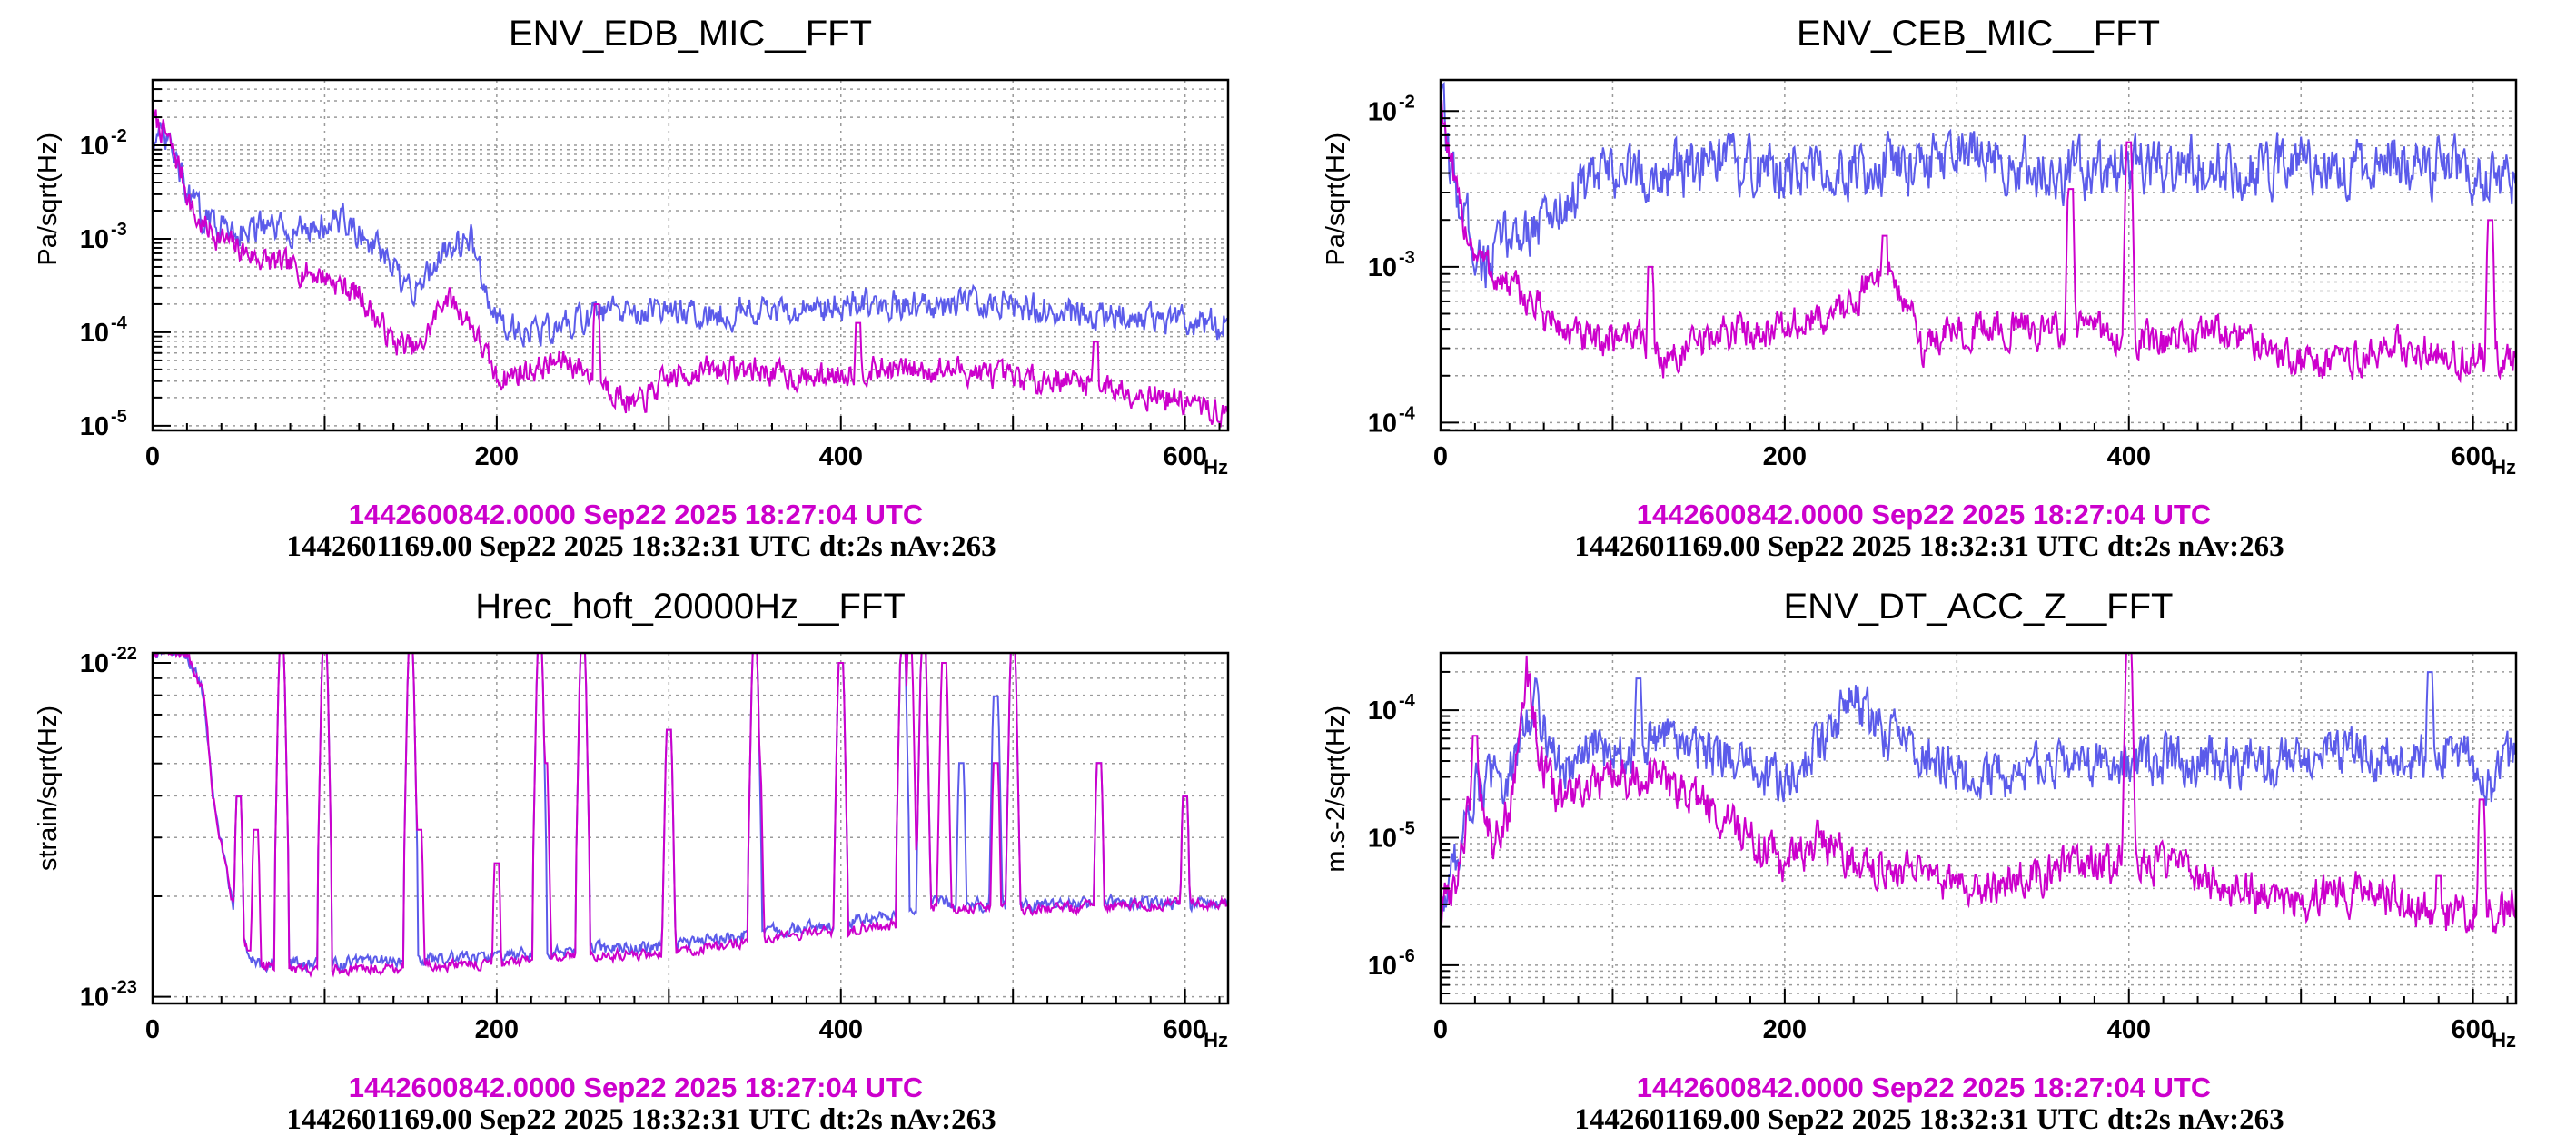 The width and height of the screenshot is (2576, 1146). I want to click on y-axis-label: strain/sqrt(Hz), so click(48, 788).